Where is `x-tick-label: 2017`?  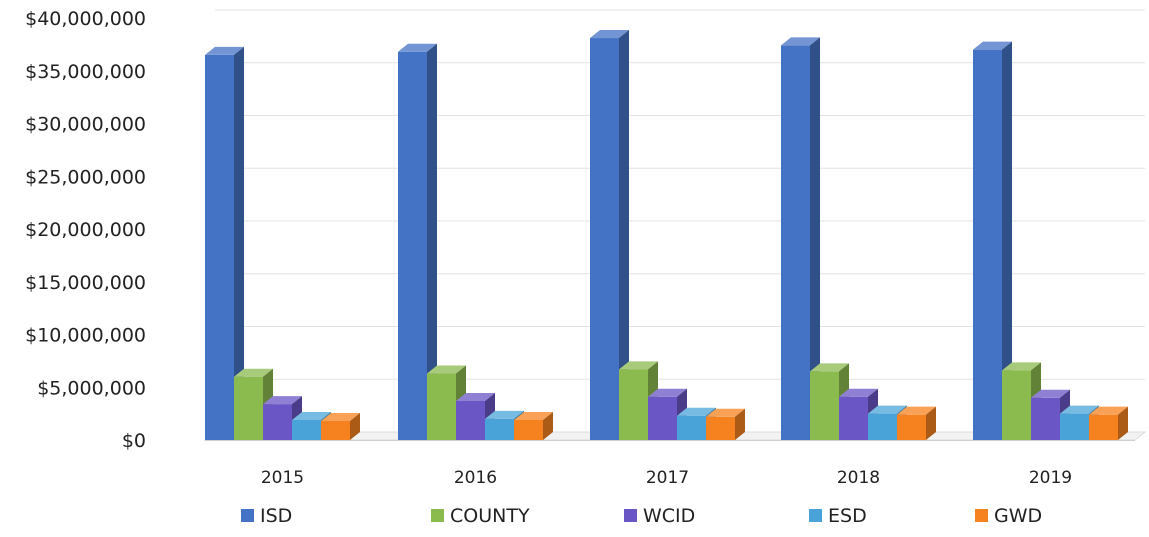
x-tick-label: 2017 is located at coordinates (667, 478).